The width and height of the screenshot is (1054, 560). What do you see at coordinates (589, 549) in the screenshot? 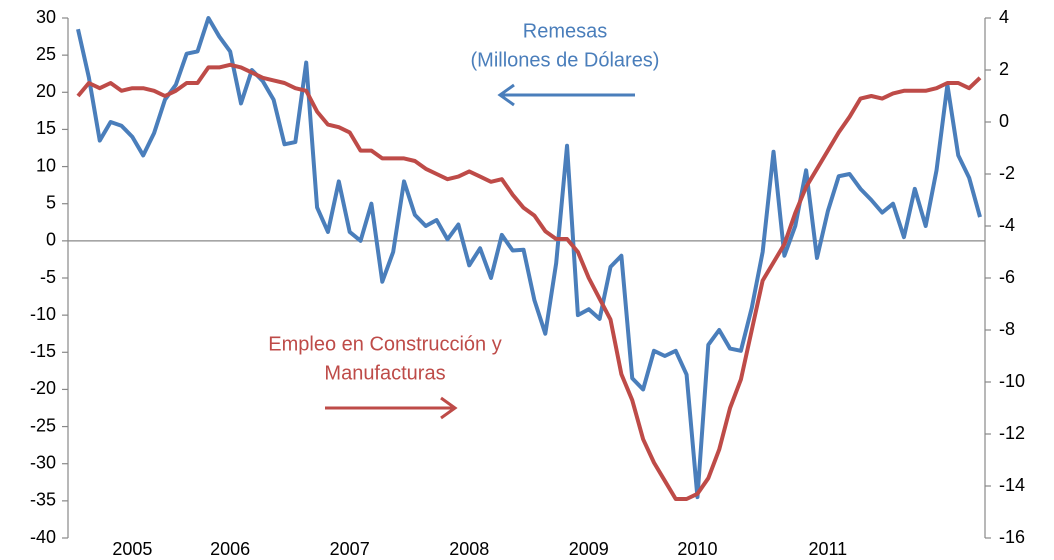
I see `x-tick-label: 2009` at bounding box center [589, 549].